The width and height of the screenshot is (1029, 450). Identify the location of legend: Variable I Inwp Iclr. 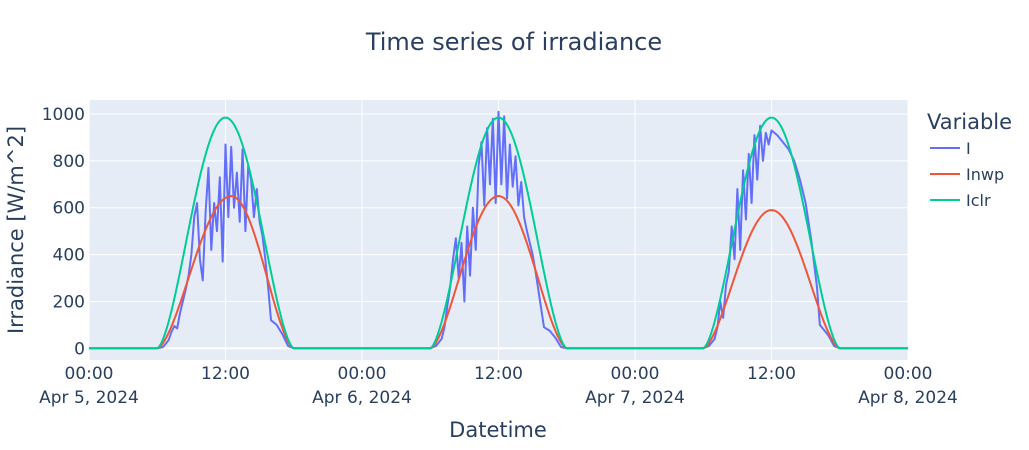
(969, 160).